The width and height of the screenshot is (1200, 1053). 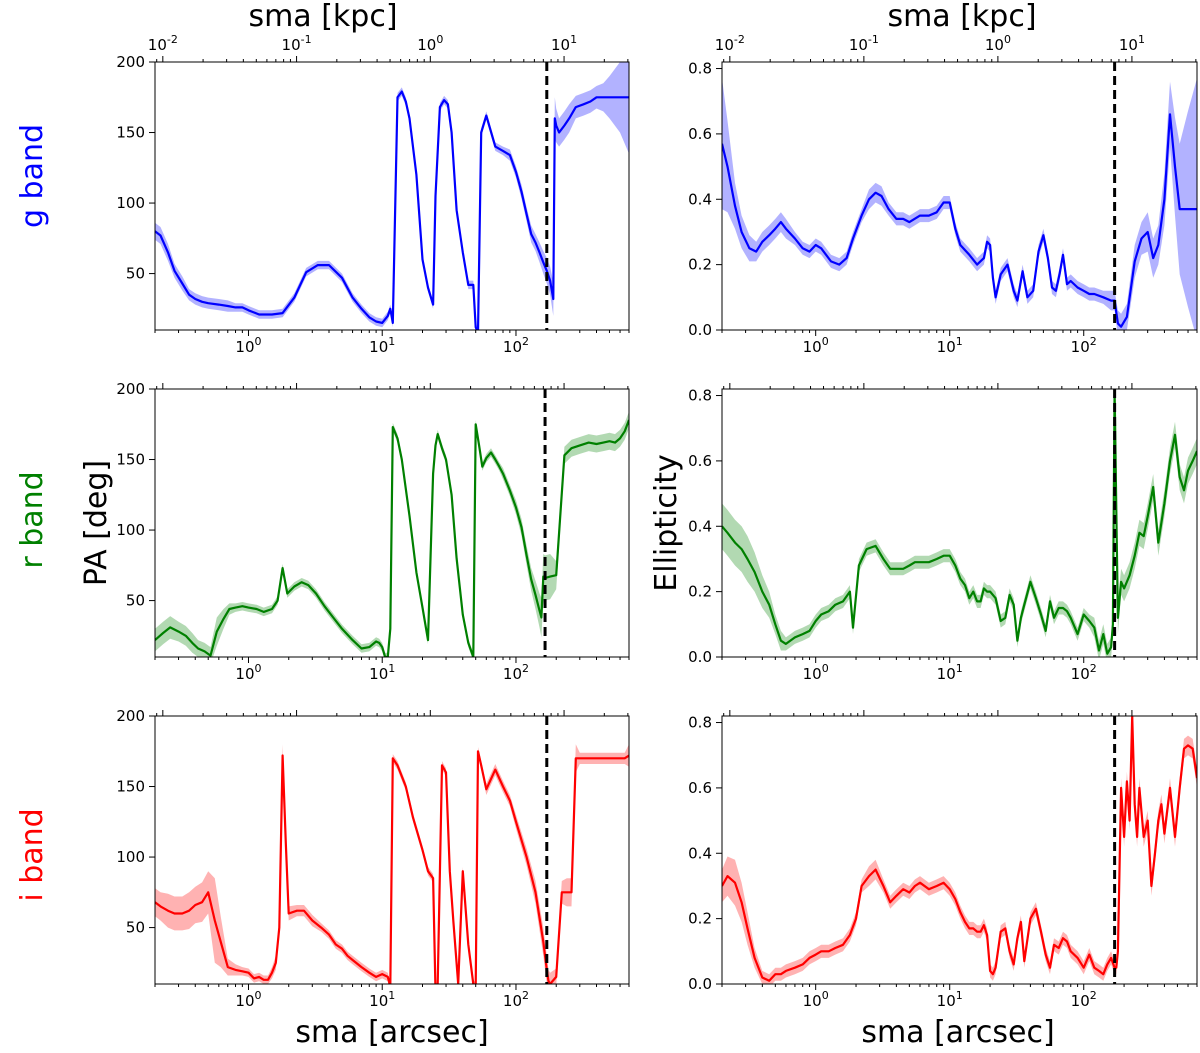 What do you see at coordinates (32, 854) in the screenshot?
I see `row-label-i-band: i band` at bounding box center [32, 854].